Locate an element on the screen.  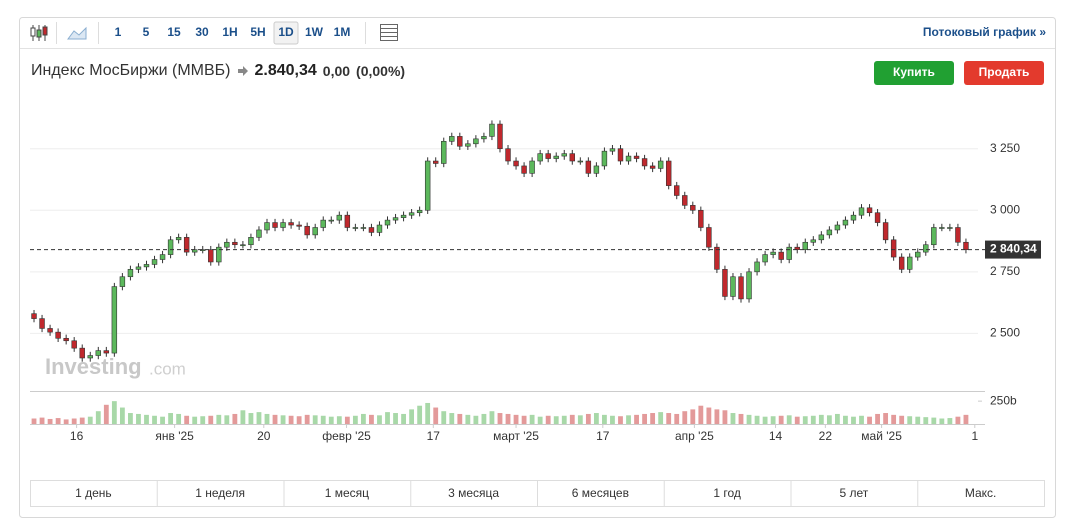
x-tick-label: янв '25 is located at coordinates (174, 436).